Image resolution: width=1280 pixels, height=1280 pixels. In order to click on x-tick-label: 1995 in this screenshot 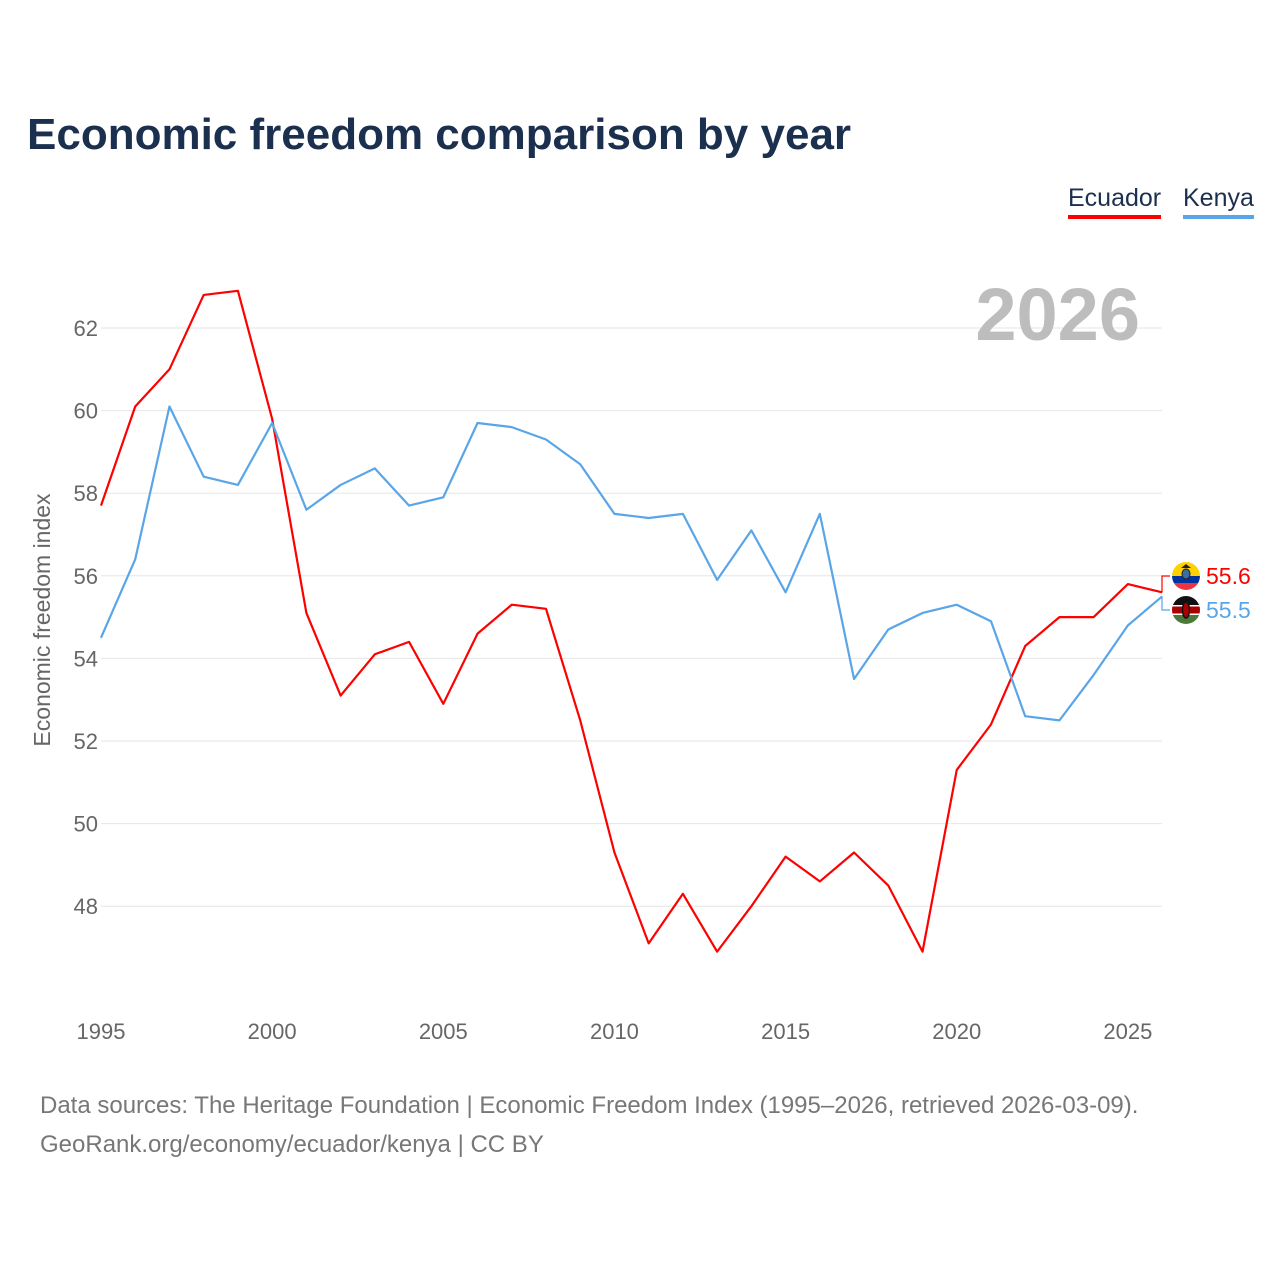, I will do `click(101, 1031)`.